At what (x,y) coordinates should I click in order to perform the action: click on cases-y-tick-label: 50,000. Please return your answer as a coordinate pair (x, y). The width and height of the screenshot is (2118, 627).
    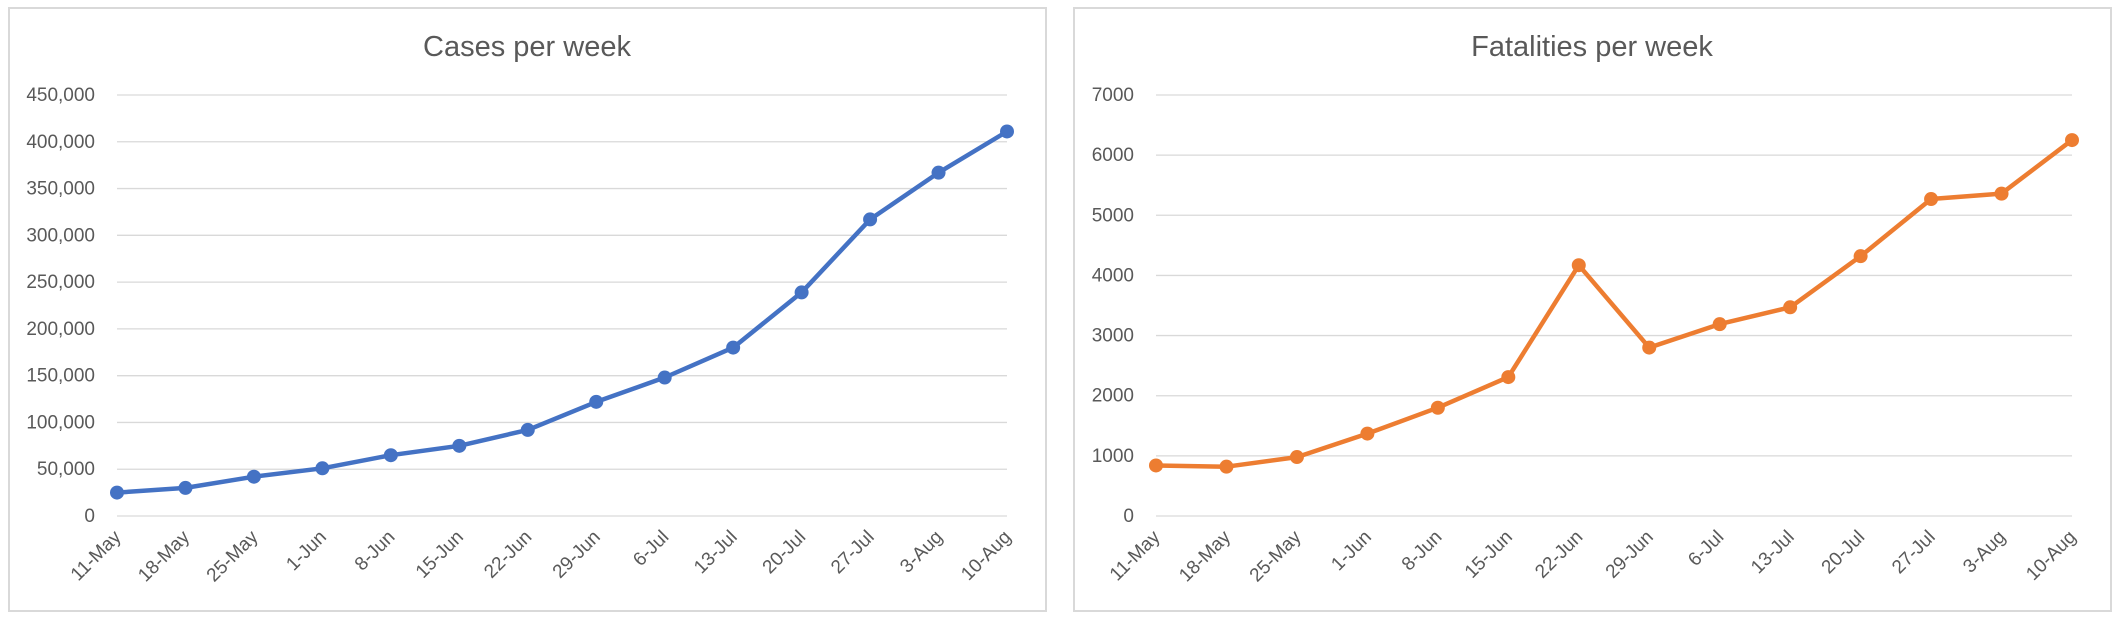
    Looking at the image, I should click on (66, 469).